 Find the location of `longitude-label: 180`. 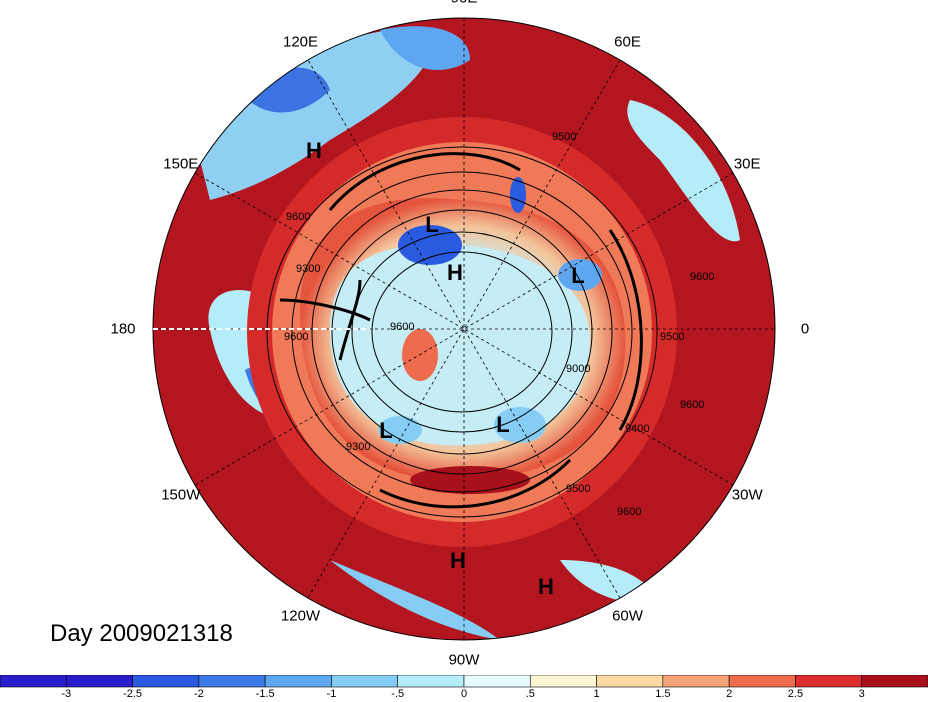

longitude-label: 180 is located at coordinates (123, 329).